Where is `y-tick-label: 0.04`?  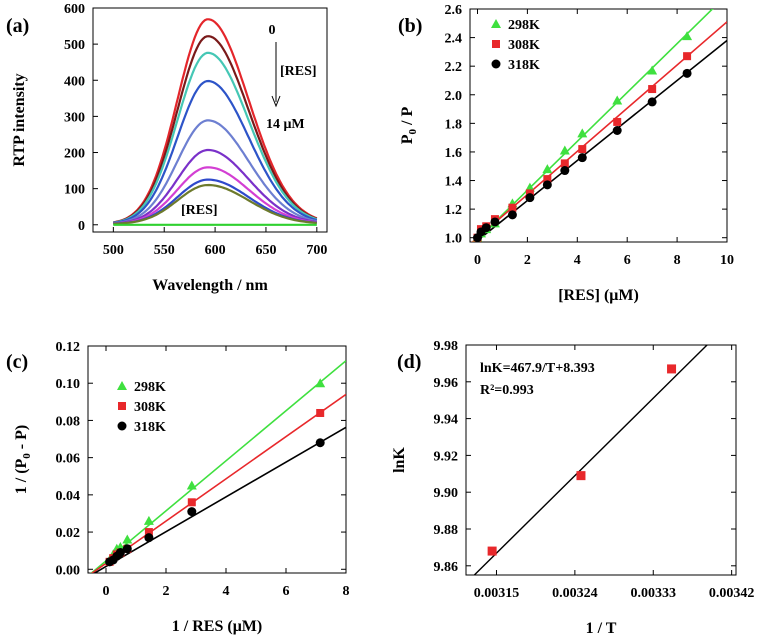 y-tick-label: 0.04 is located at coordinates (68, 496).